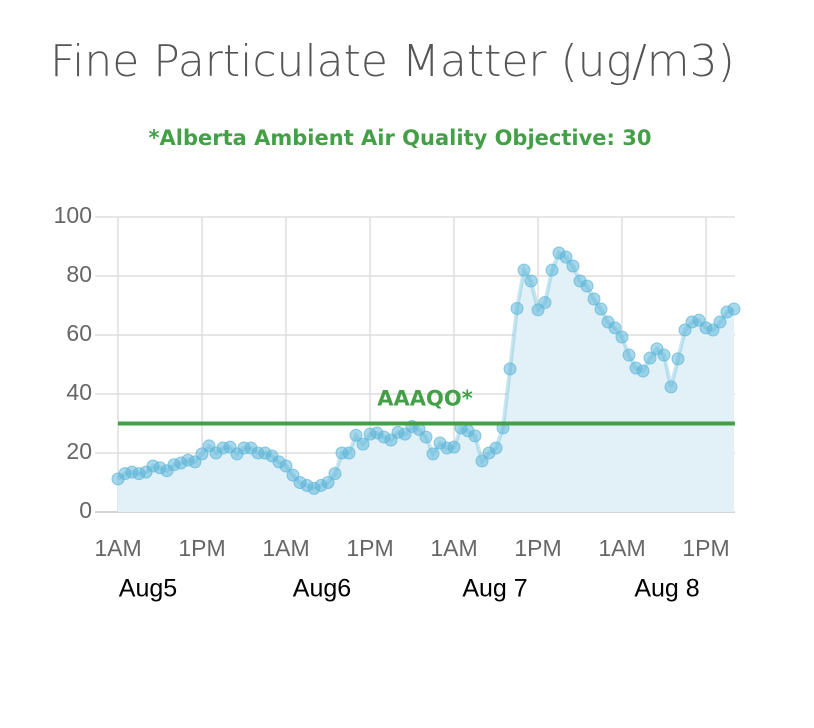 The height and width of the screenshot is (728, 814). What do you see at coordinates (79, 392) in the screenshot?
I see `y-tick-label: 40` at bounding box center [79, 392].